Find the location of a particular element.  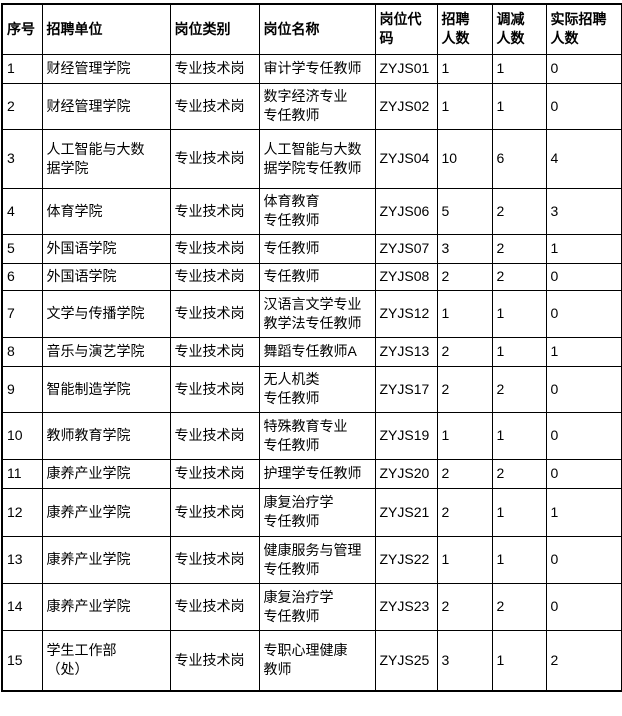

cell-position-code: ZYJS12 is located at coordinates (406, 313).